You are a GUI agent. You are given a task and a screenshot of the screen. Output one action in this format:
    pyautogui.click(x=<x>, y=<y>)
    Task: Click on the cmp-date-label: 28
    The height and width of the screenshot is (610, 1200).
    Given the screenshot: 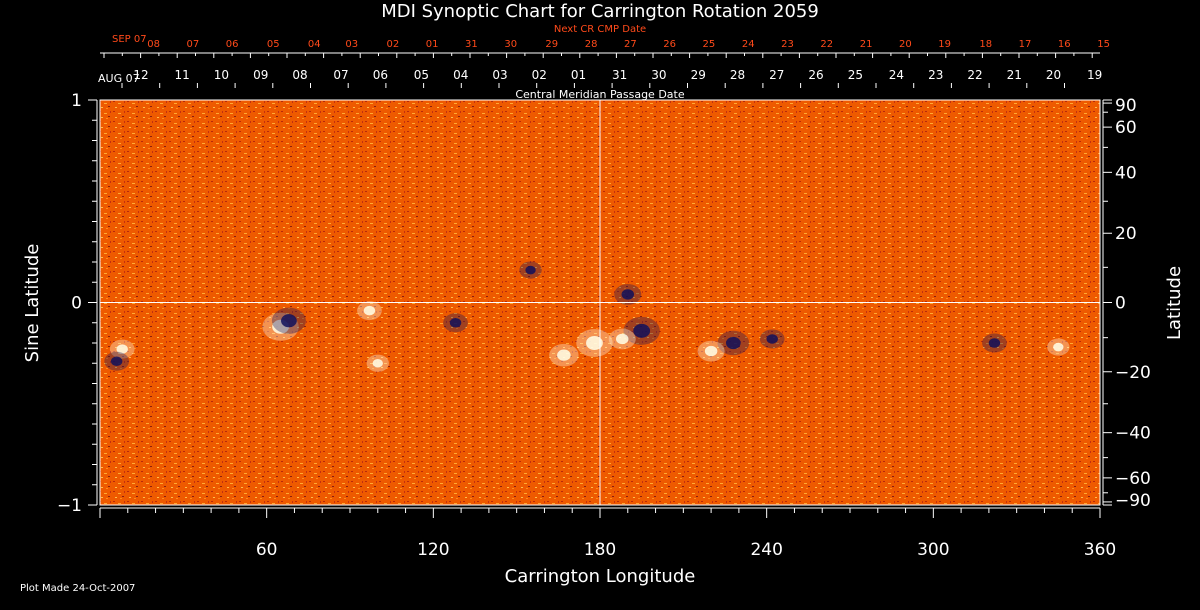 What is the action you would take?
    pyautogui.click(x=737, y=75)
    